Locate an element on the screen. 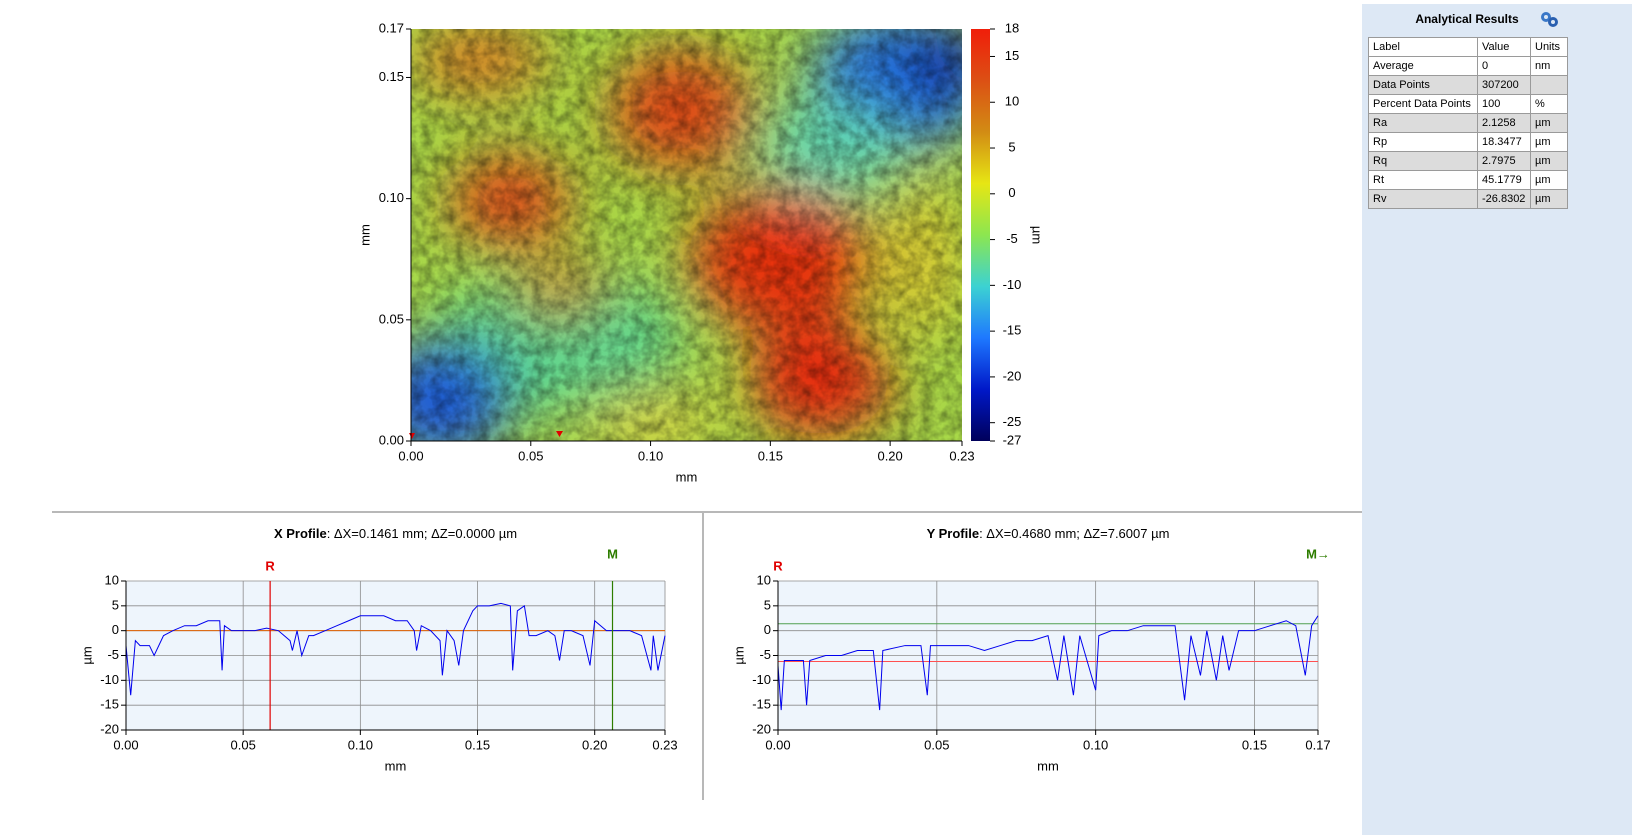 The image size is (1632, 835). colorbar is located at coordinates (980, 235).